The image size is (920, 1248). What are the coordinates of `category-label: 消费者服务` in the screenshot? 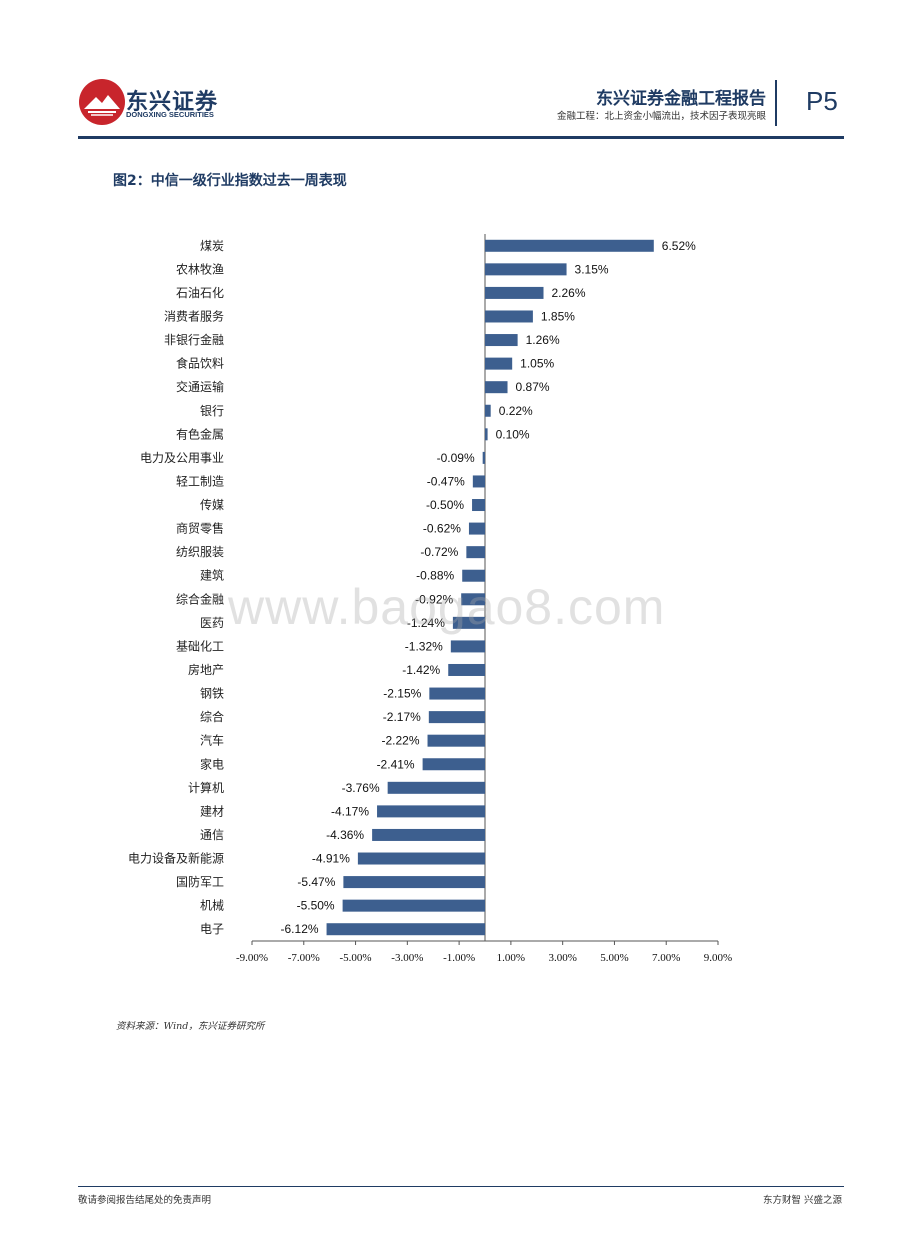 It's located at (194, 315).